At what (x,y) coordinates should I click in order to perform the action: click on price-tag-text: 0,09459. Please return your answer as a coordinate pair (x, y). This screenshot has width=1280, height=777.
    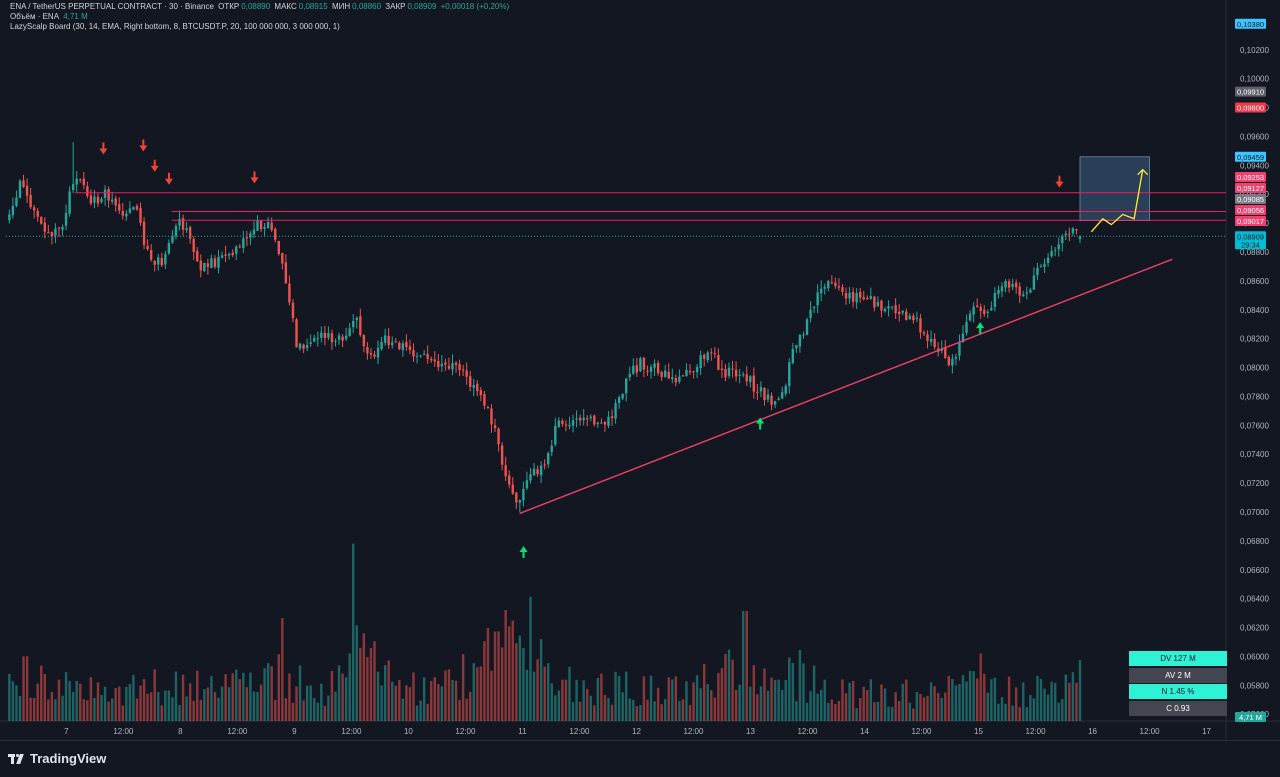
    Looking at the image, I should click on (1250, 157).